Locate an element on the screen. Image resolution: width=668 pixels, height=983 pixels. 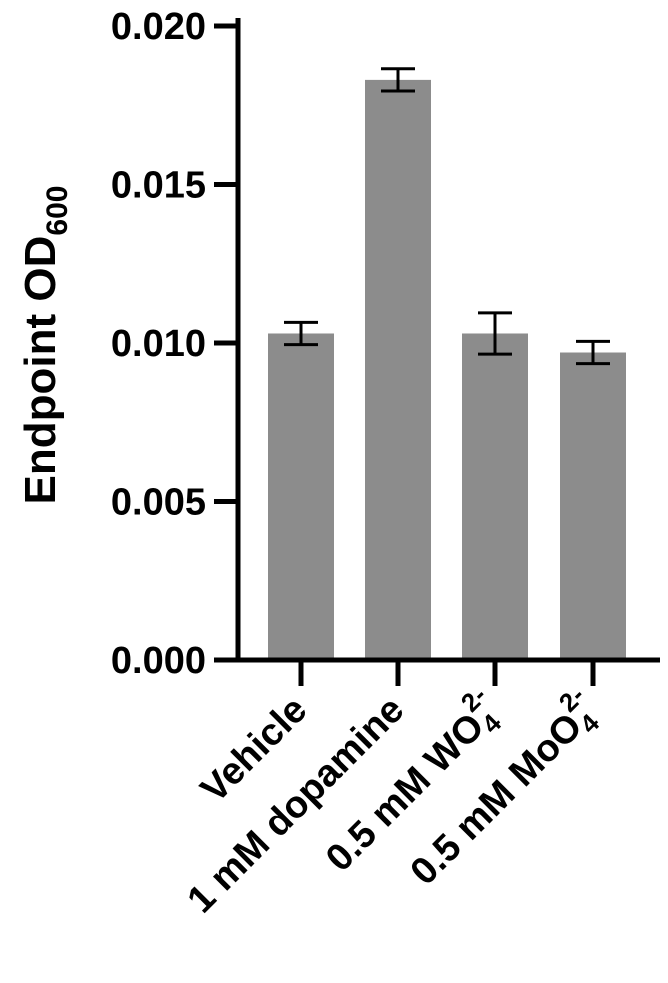
y-axis-title-subscript: 600 is located at coordinates (57, 211).